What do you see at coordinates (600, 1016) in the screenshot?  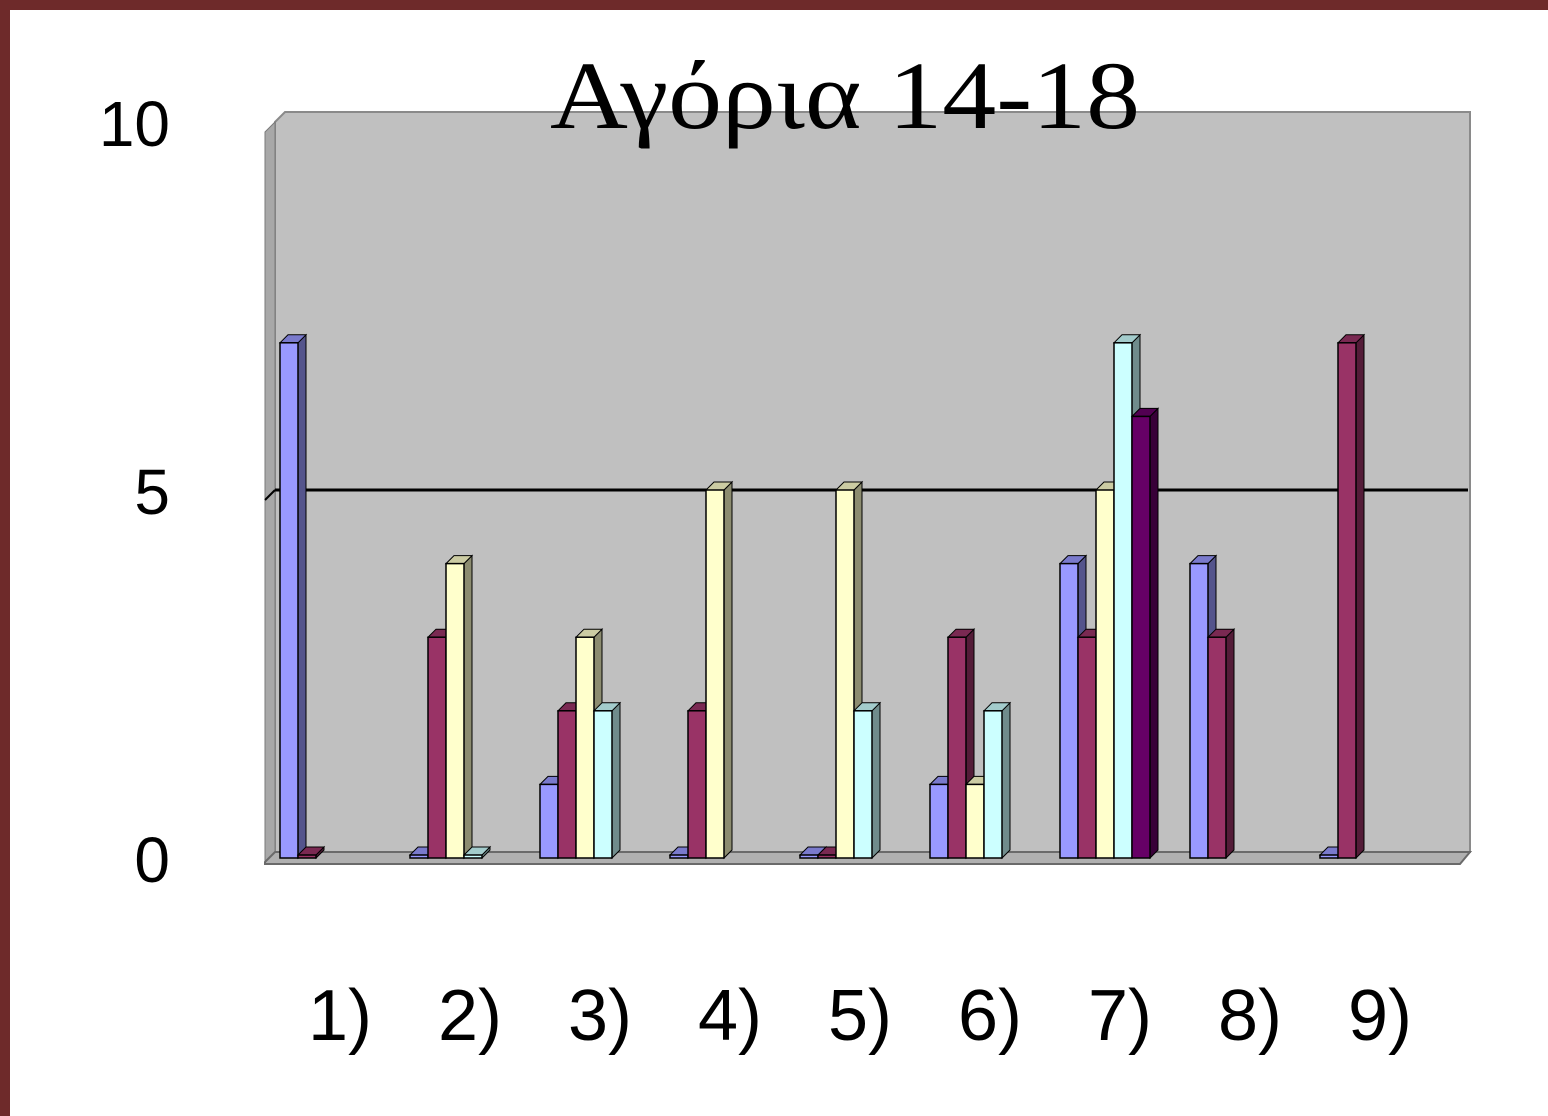 I see `x-tick-label: 3)` at bounding box center [600, 1016].